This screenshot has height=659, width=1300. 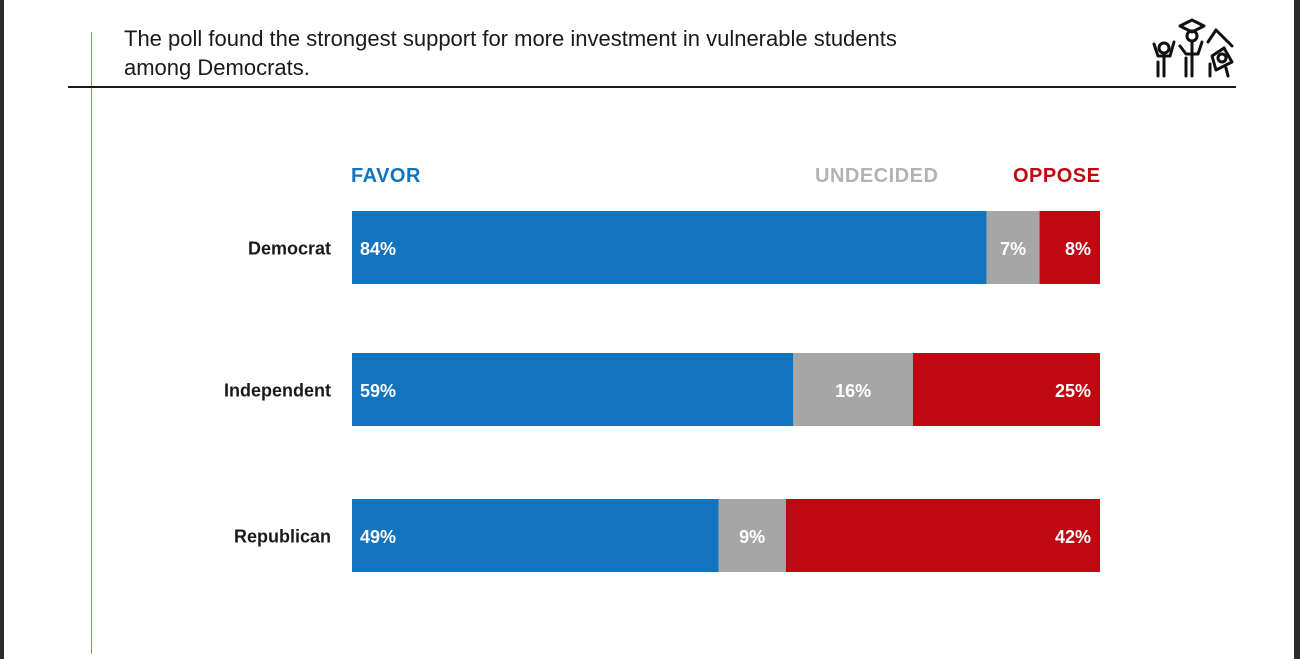 I want to click on bar-oppose-independent, so click(x=1006, y=389).